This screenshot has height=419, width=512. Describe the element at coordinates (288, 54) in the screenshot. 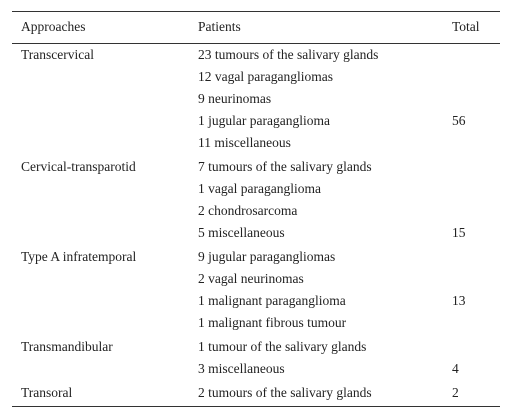

I see `patients-cell: 23 tumours of the salivary glands` at that location.